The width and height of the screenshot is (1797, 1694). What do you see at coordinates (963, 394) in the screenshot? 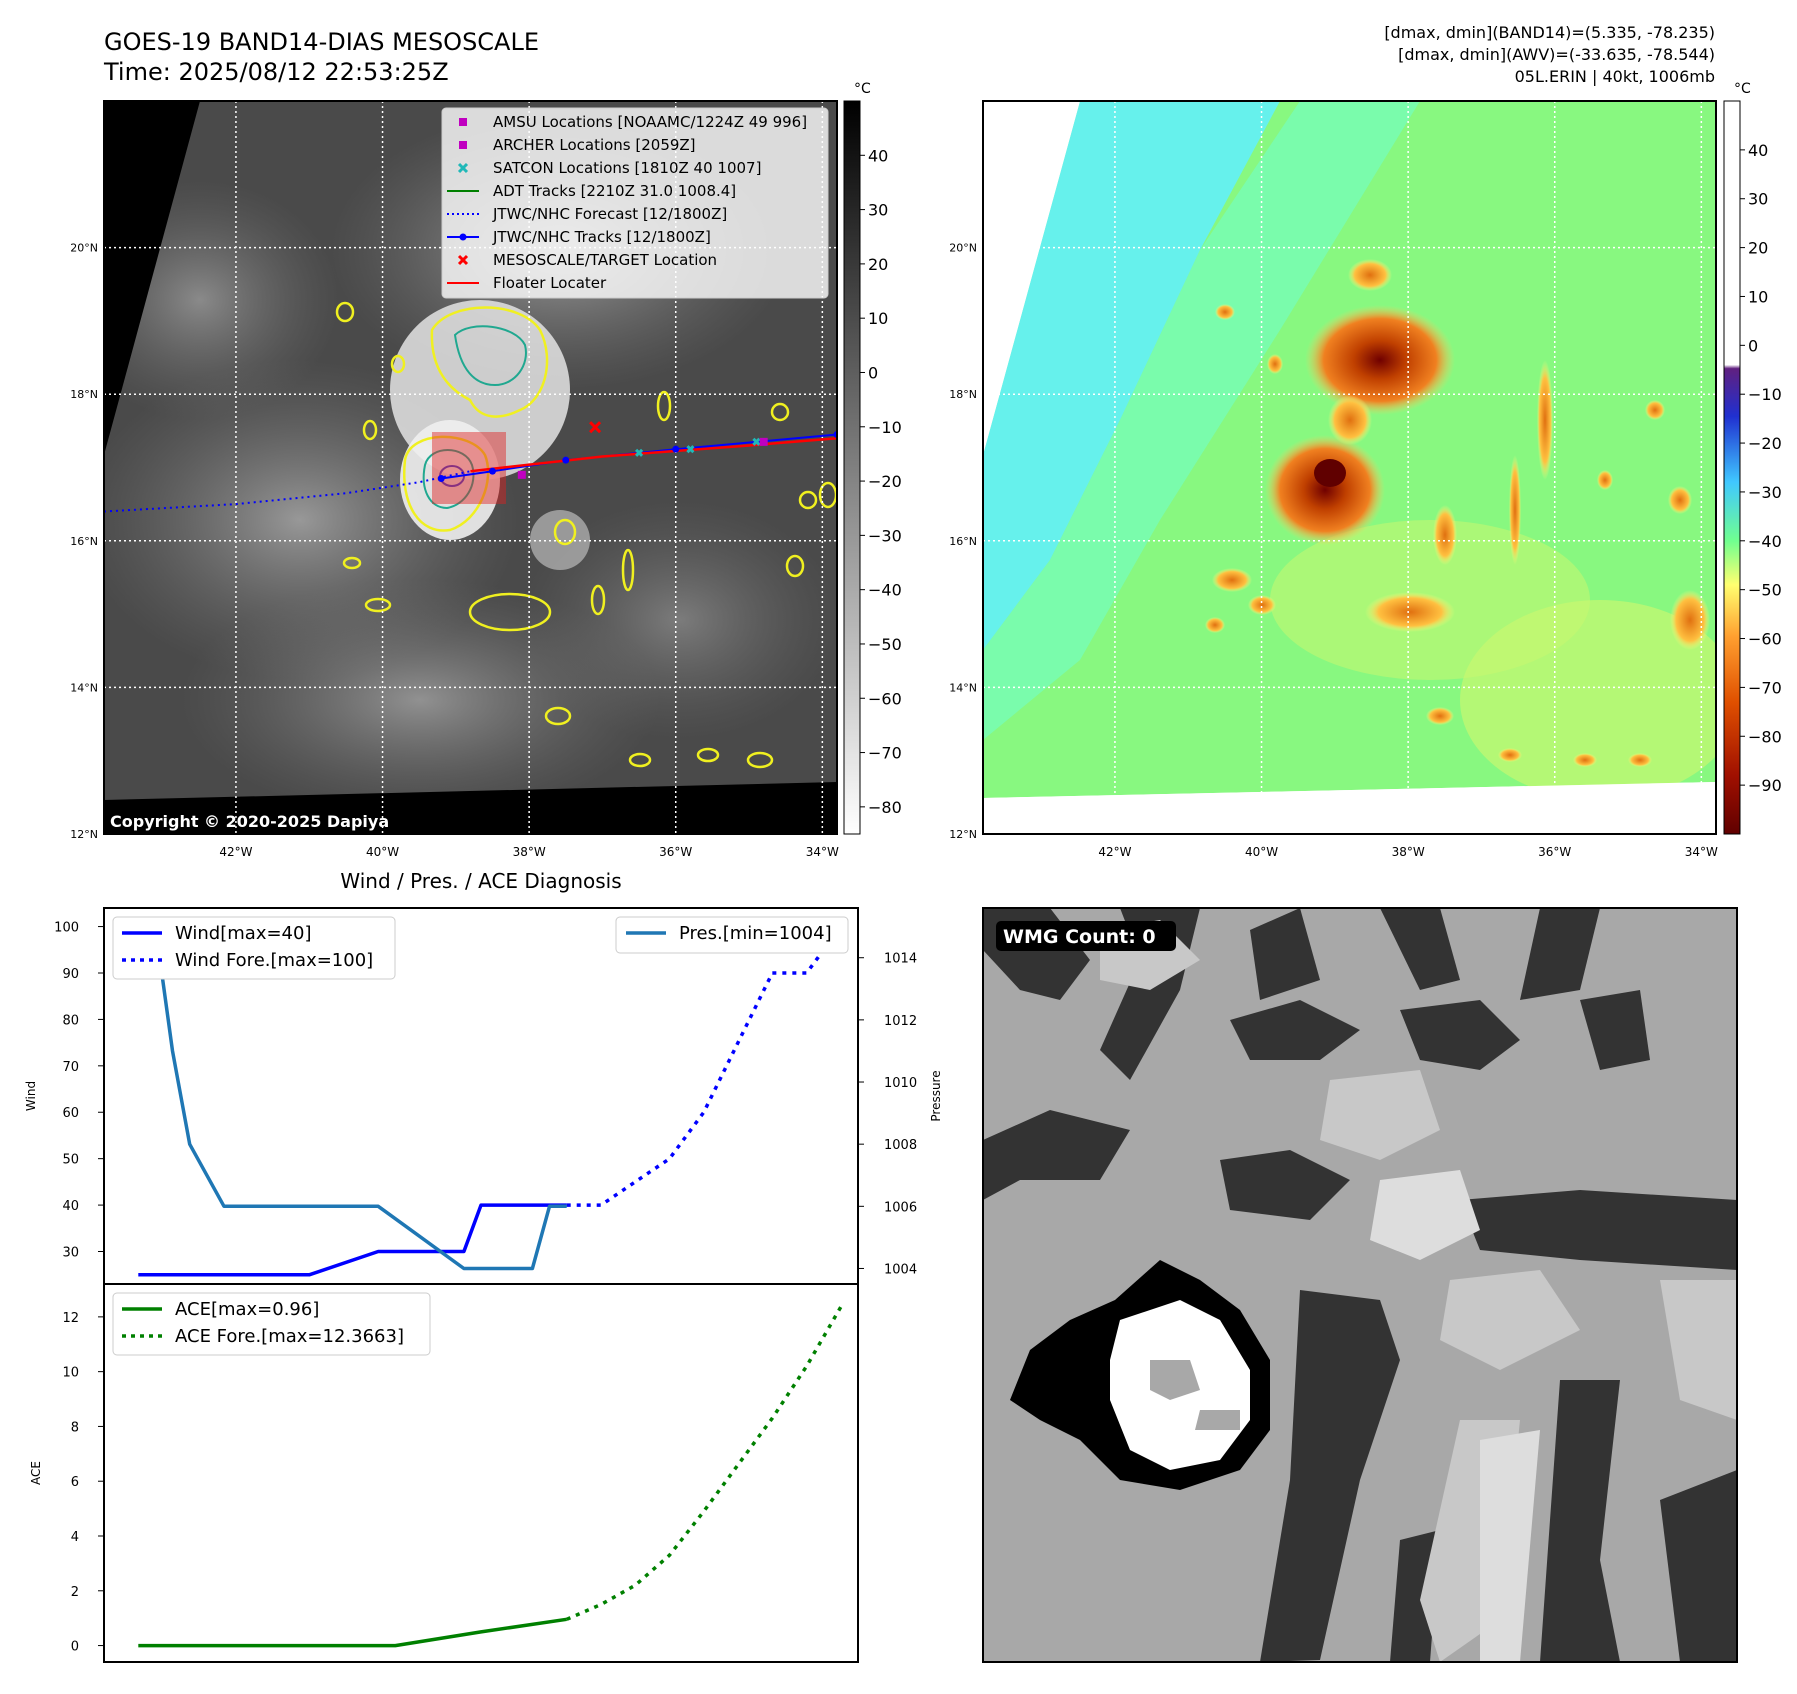
I see `lat-label: 18°N` at bounding box center [963, 394].